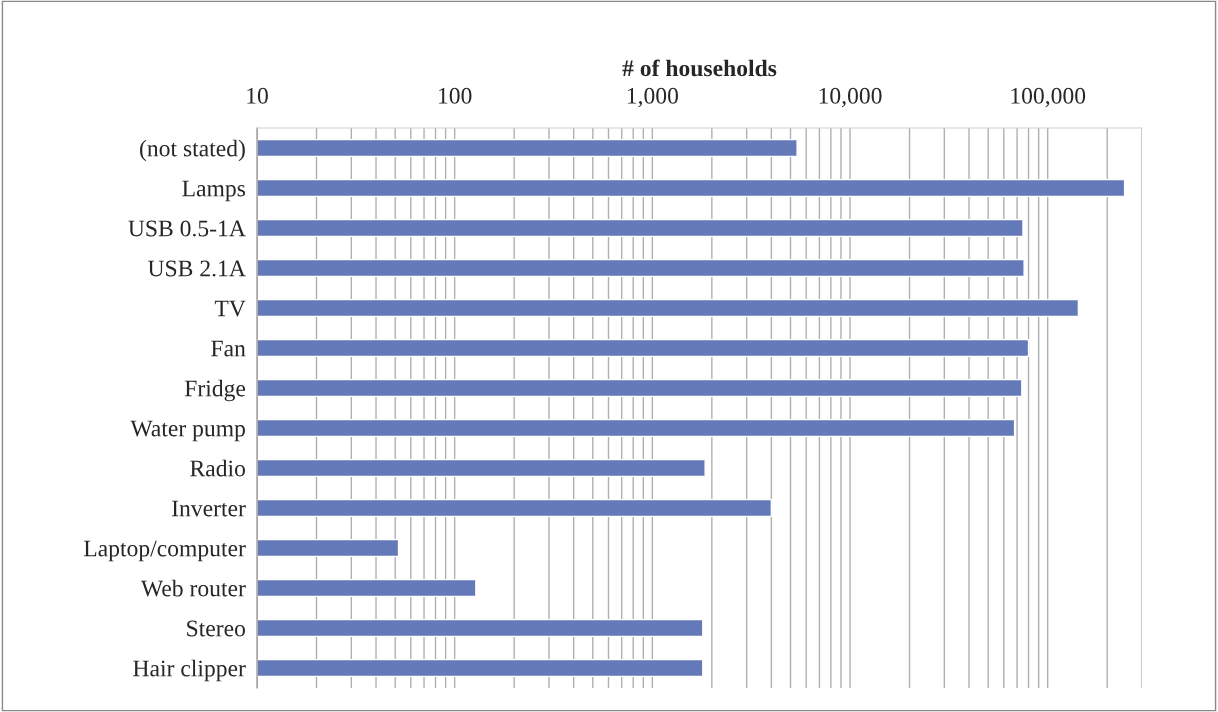  I want to click on x-tick-label: 100, so click(455, 95).